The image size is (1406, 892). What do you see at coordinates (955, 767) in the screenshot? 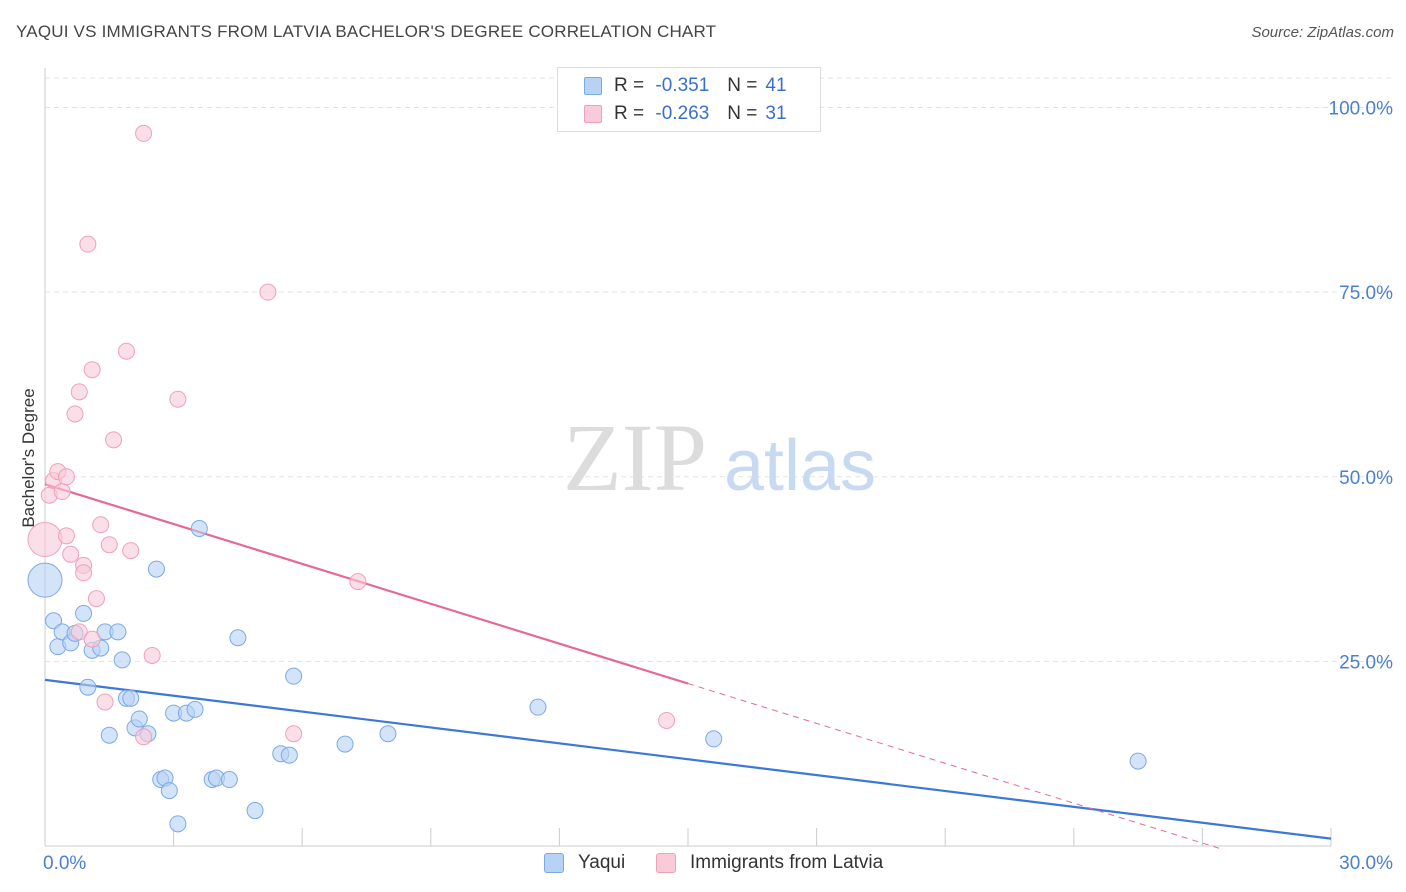
I see `latvia-trend-extension` at bounding box center [955, 767].